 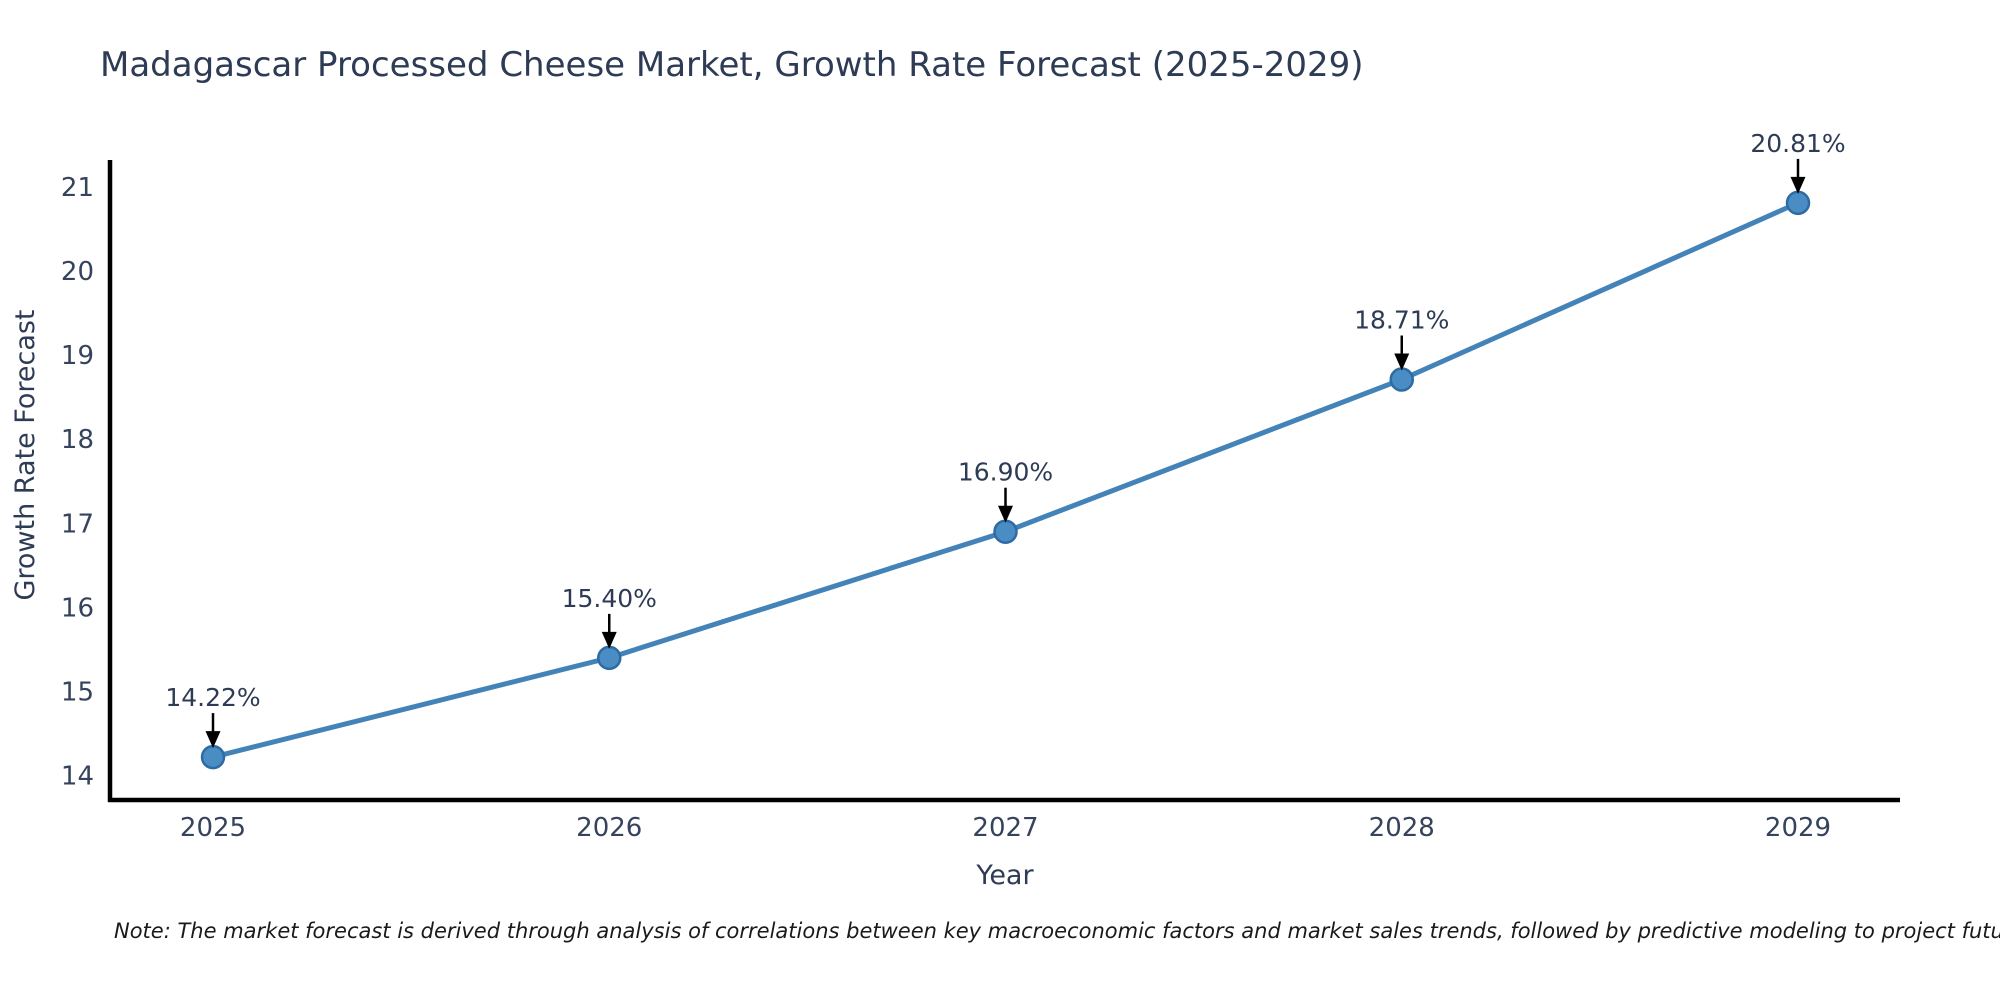 What do you see at coordinates (1402, 828) in the screenshot?
I see `x-tick-label: 2028` at bounding box center [1402, 828].